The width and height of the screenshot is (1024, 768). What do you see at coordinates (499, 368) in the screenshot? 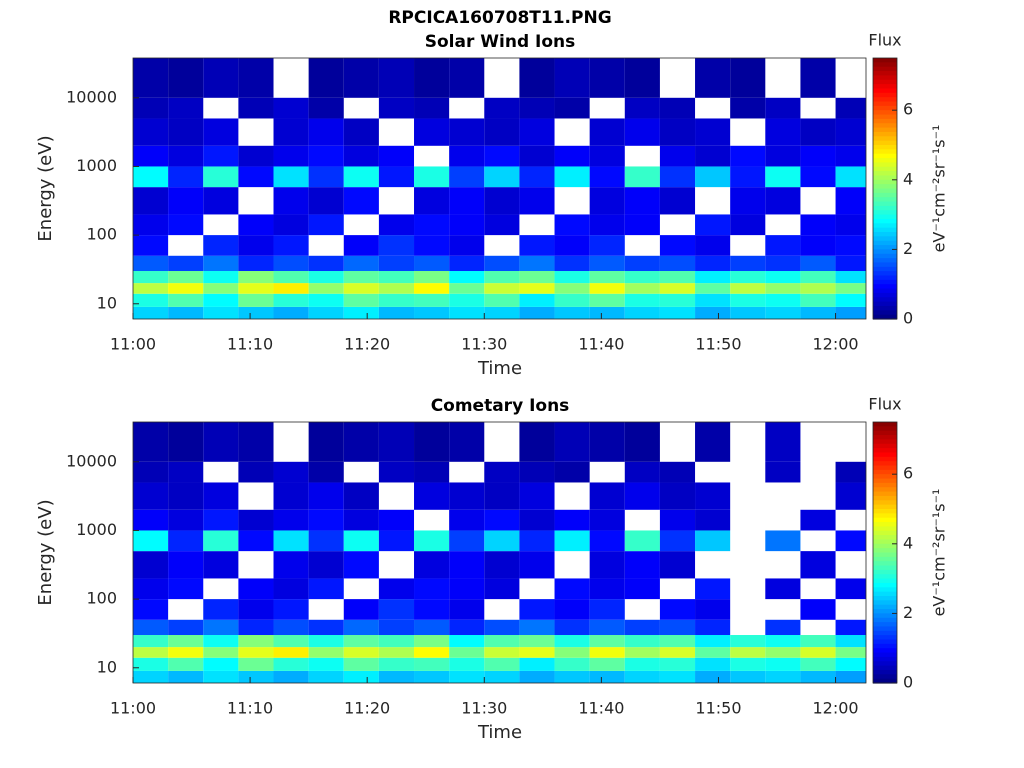
I see `x-axis-label: Time` at bounding box center [499, 368].